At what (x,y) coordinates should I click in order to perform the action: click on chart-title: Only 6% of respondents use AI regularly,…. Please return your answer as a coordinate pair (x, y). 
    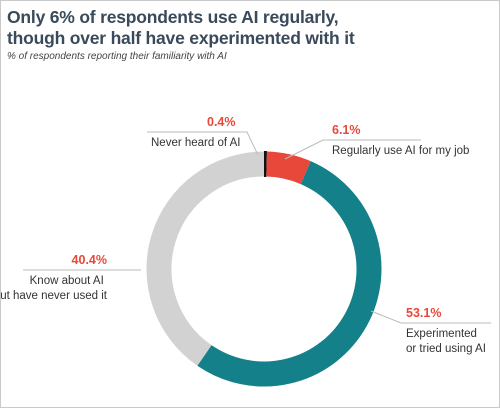
    Looking at the image, I should click on (181, 27).